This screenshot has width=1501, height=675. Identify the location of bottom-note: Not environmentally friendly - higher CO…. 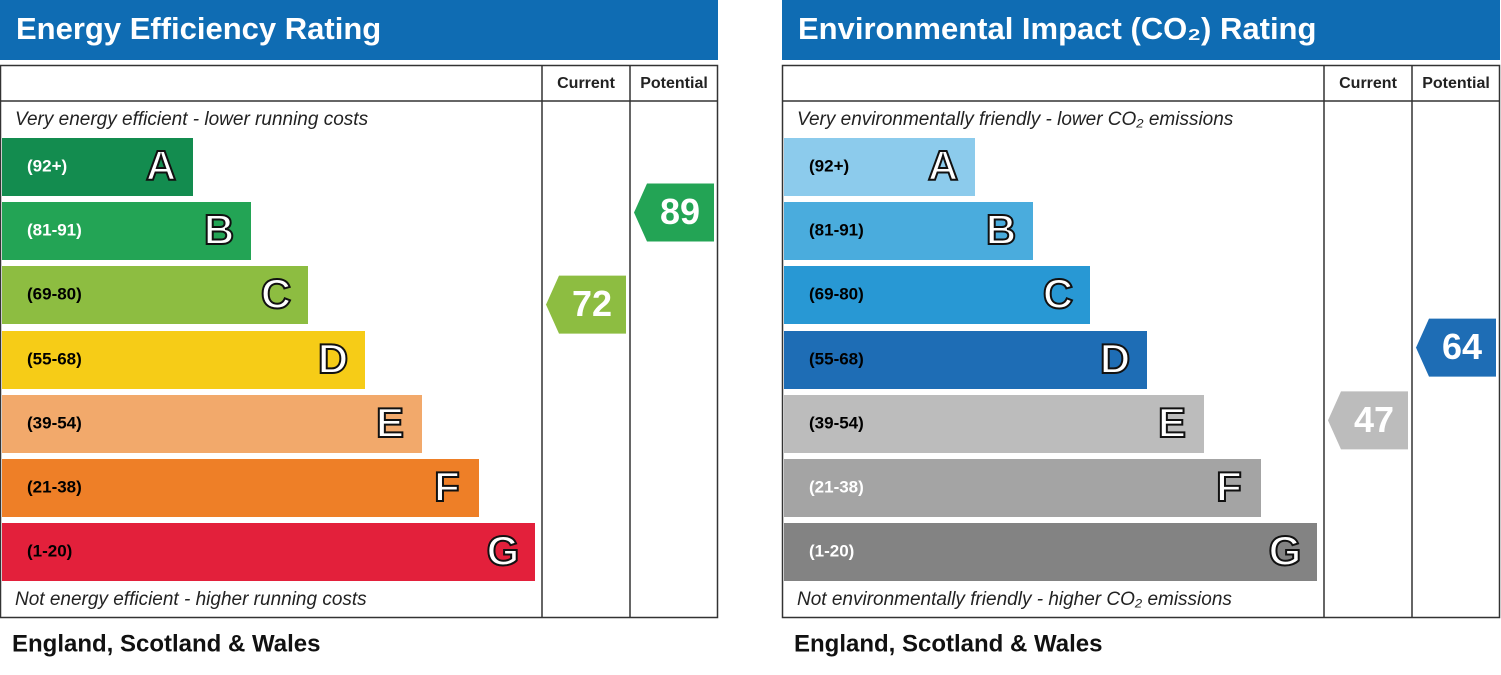
(1014, 599).